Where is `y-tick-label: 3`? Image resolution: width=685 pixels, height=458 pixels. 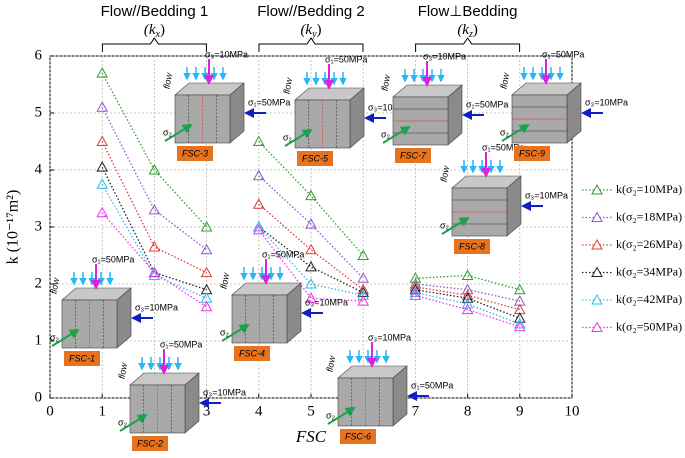 y-tick-label: 3 is located at coordinates (39, 226).